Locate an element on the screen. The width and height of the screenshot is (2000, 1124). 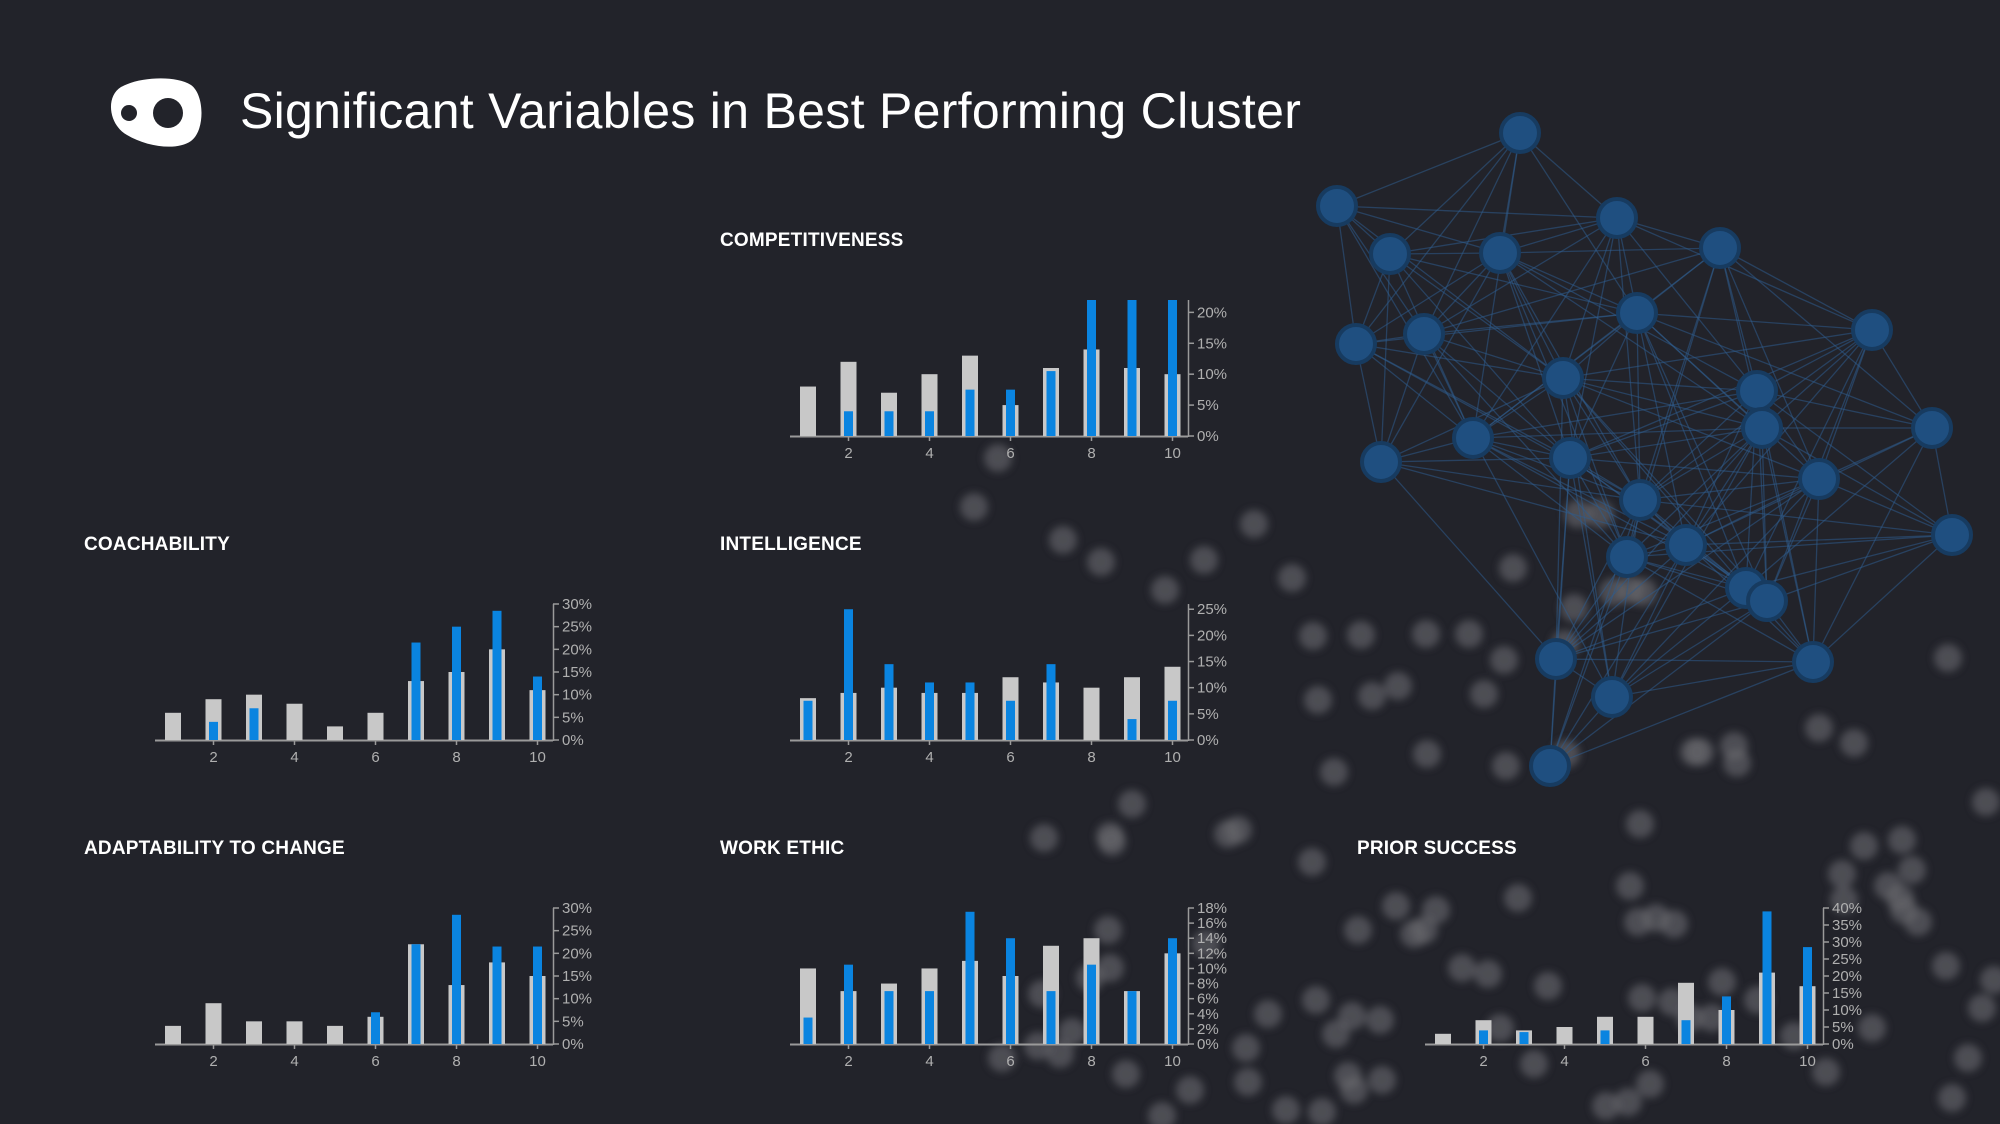
y-tick-label: 12% is located at coordinates (1212, 953).